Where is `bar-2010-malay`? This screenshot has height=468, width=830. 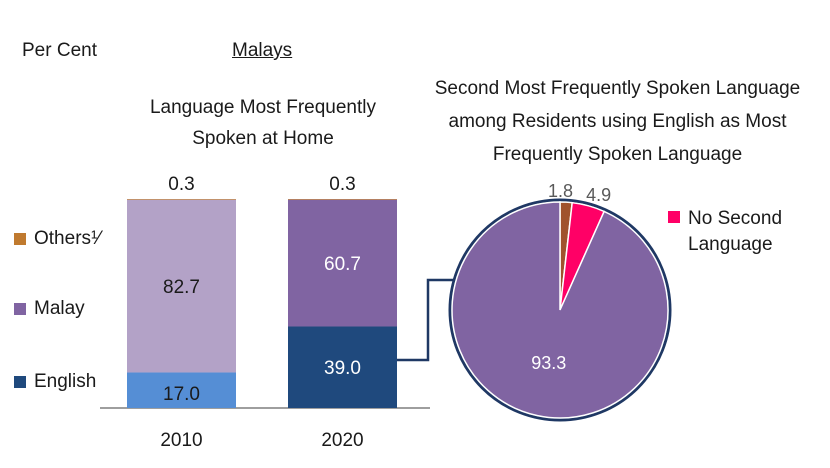 bar-2010-malay is located at coordinates (181, 286).